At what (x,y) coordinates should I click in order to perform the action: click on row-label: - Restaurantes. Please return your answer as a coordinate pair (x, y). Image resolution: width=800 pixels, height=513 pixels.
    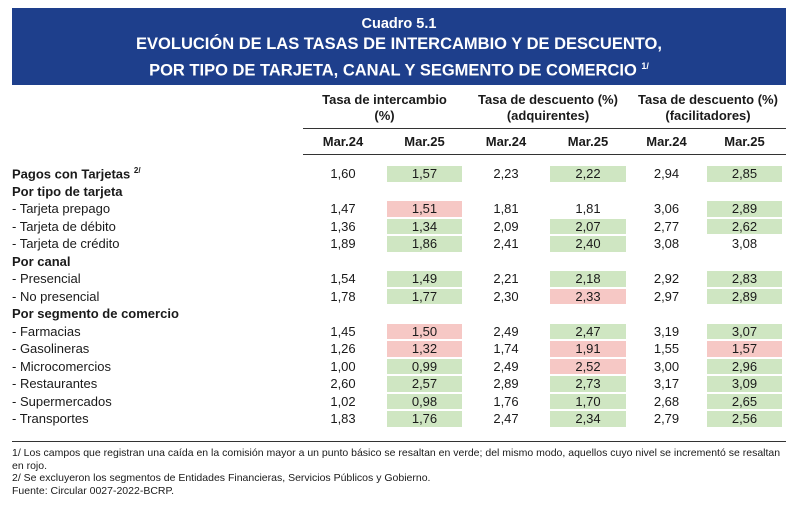
    Looking at the image, I should click on (157, 384).